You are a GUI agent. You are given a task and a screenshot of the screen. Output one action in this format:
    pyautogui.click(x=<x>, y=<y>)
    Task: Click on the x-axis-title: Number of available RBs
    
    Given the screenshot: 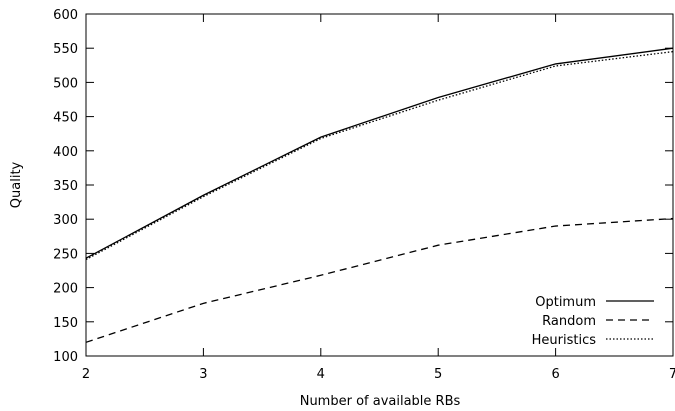 What is the action you would take?
    pyautogui.click(x=380, y=401)
    